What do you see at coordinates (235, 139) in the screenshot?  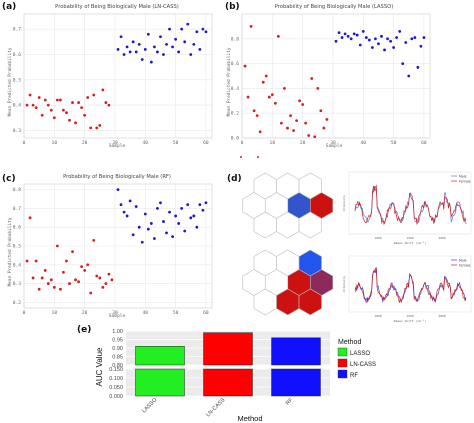 I see `y-tick-label: 0.0` at bounding box center [235, 139].